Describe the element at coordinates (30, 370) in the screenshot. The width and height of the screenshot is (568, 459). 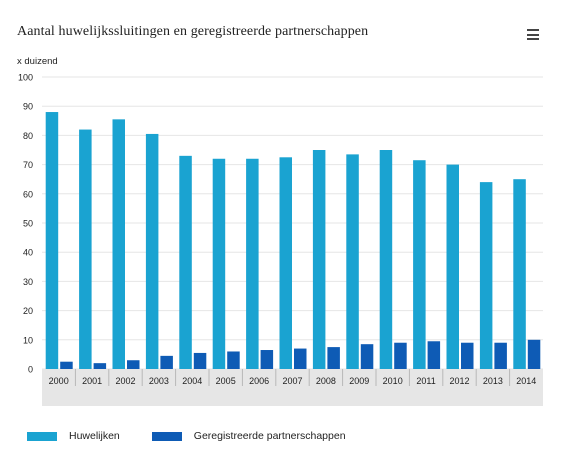
I see `y-tick-label: 0` at that location.